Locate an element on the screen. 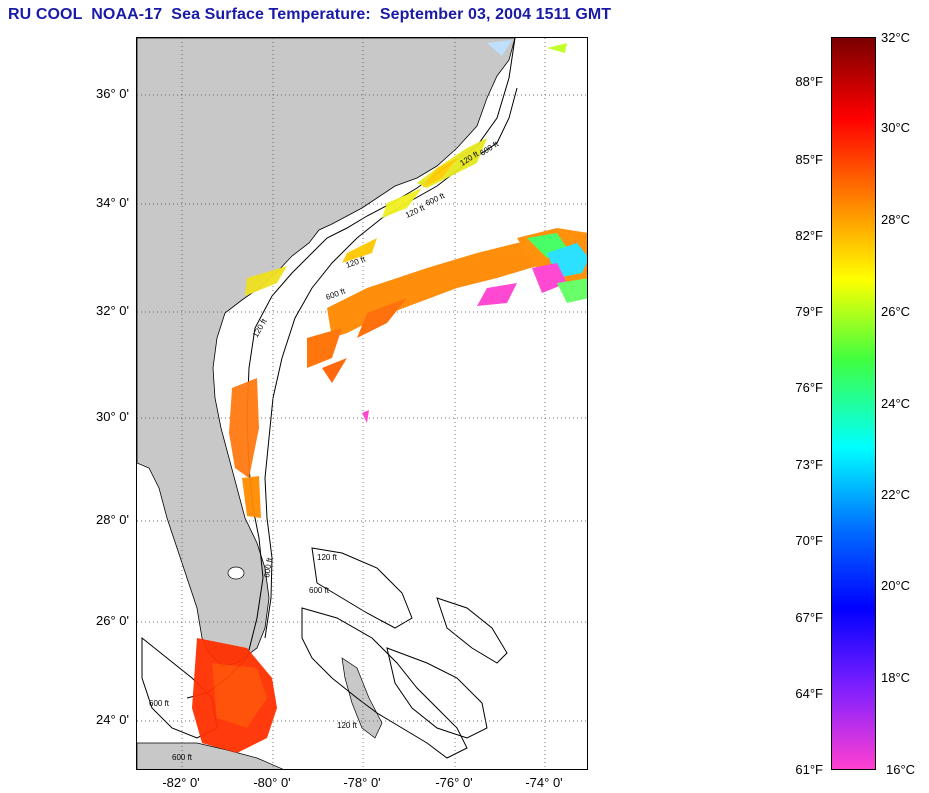 This screenshot has height=793, width=929. colorbar-fahrenheit-label: 79°F is located at coordinates (809, 311).